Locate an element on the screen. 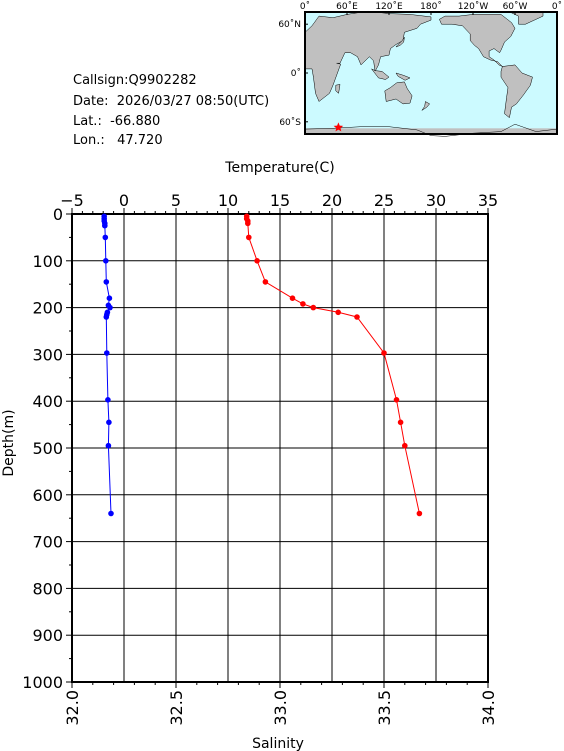 This screenshot has height=751, width=564. salinity-axis-label: Salinity is located at coordinates (278, 743).